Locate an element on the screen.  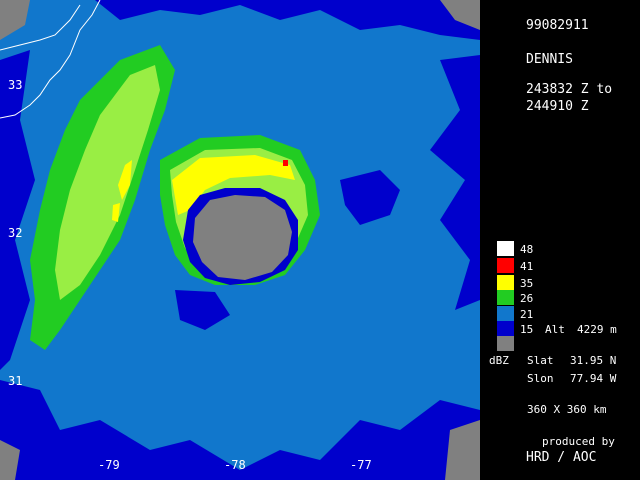
lat-tick-32: 32 is located at coordinates (15, 233).